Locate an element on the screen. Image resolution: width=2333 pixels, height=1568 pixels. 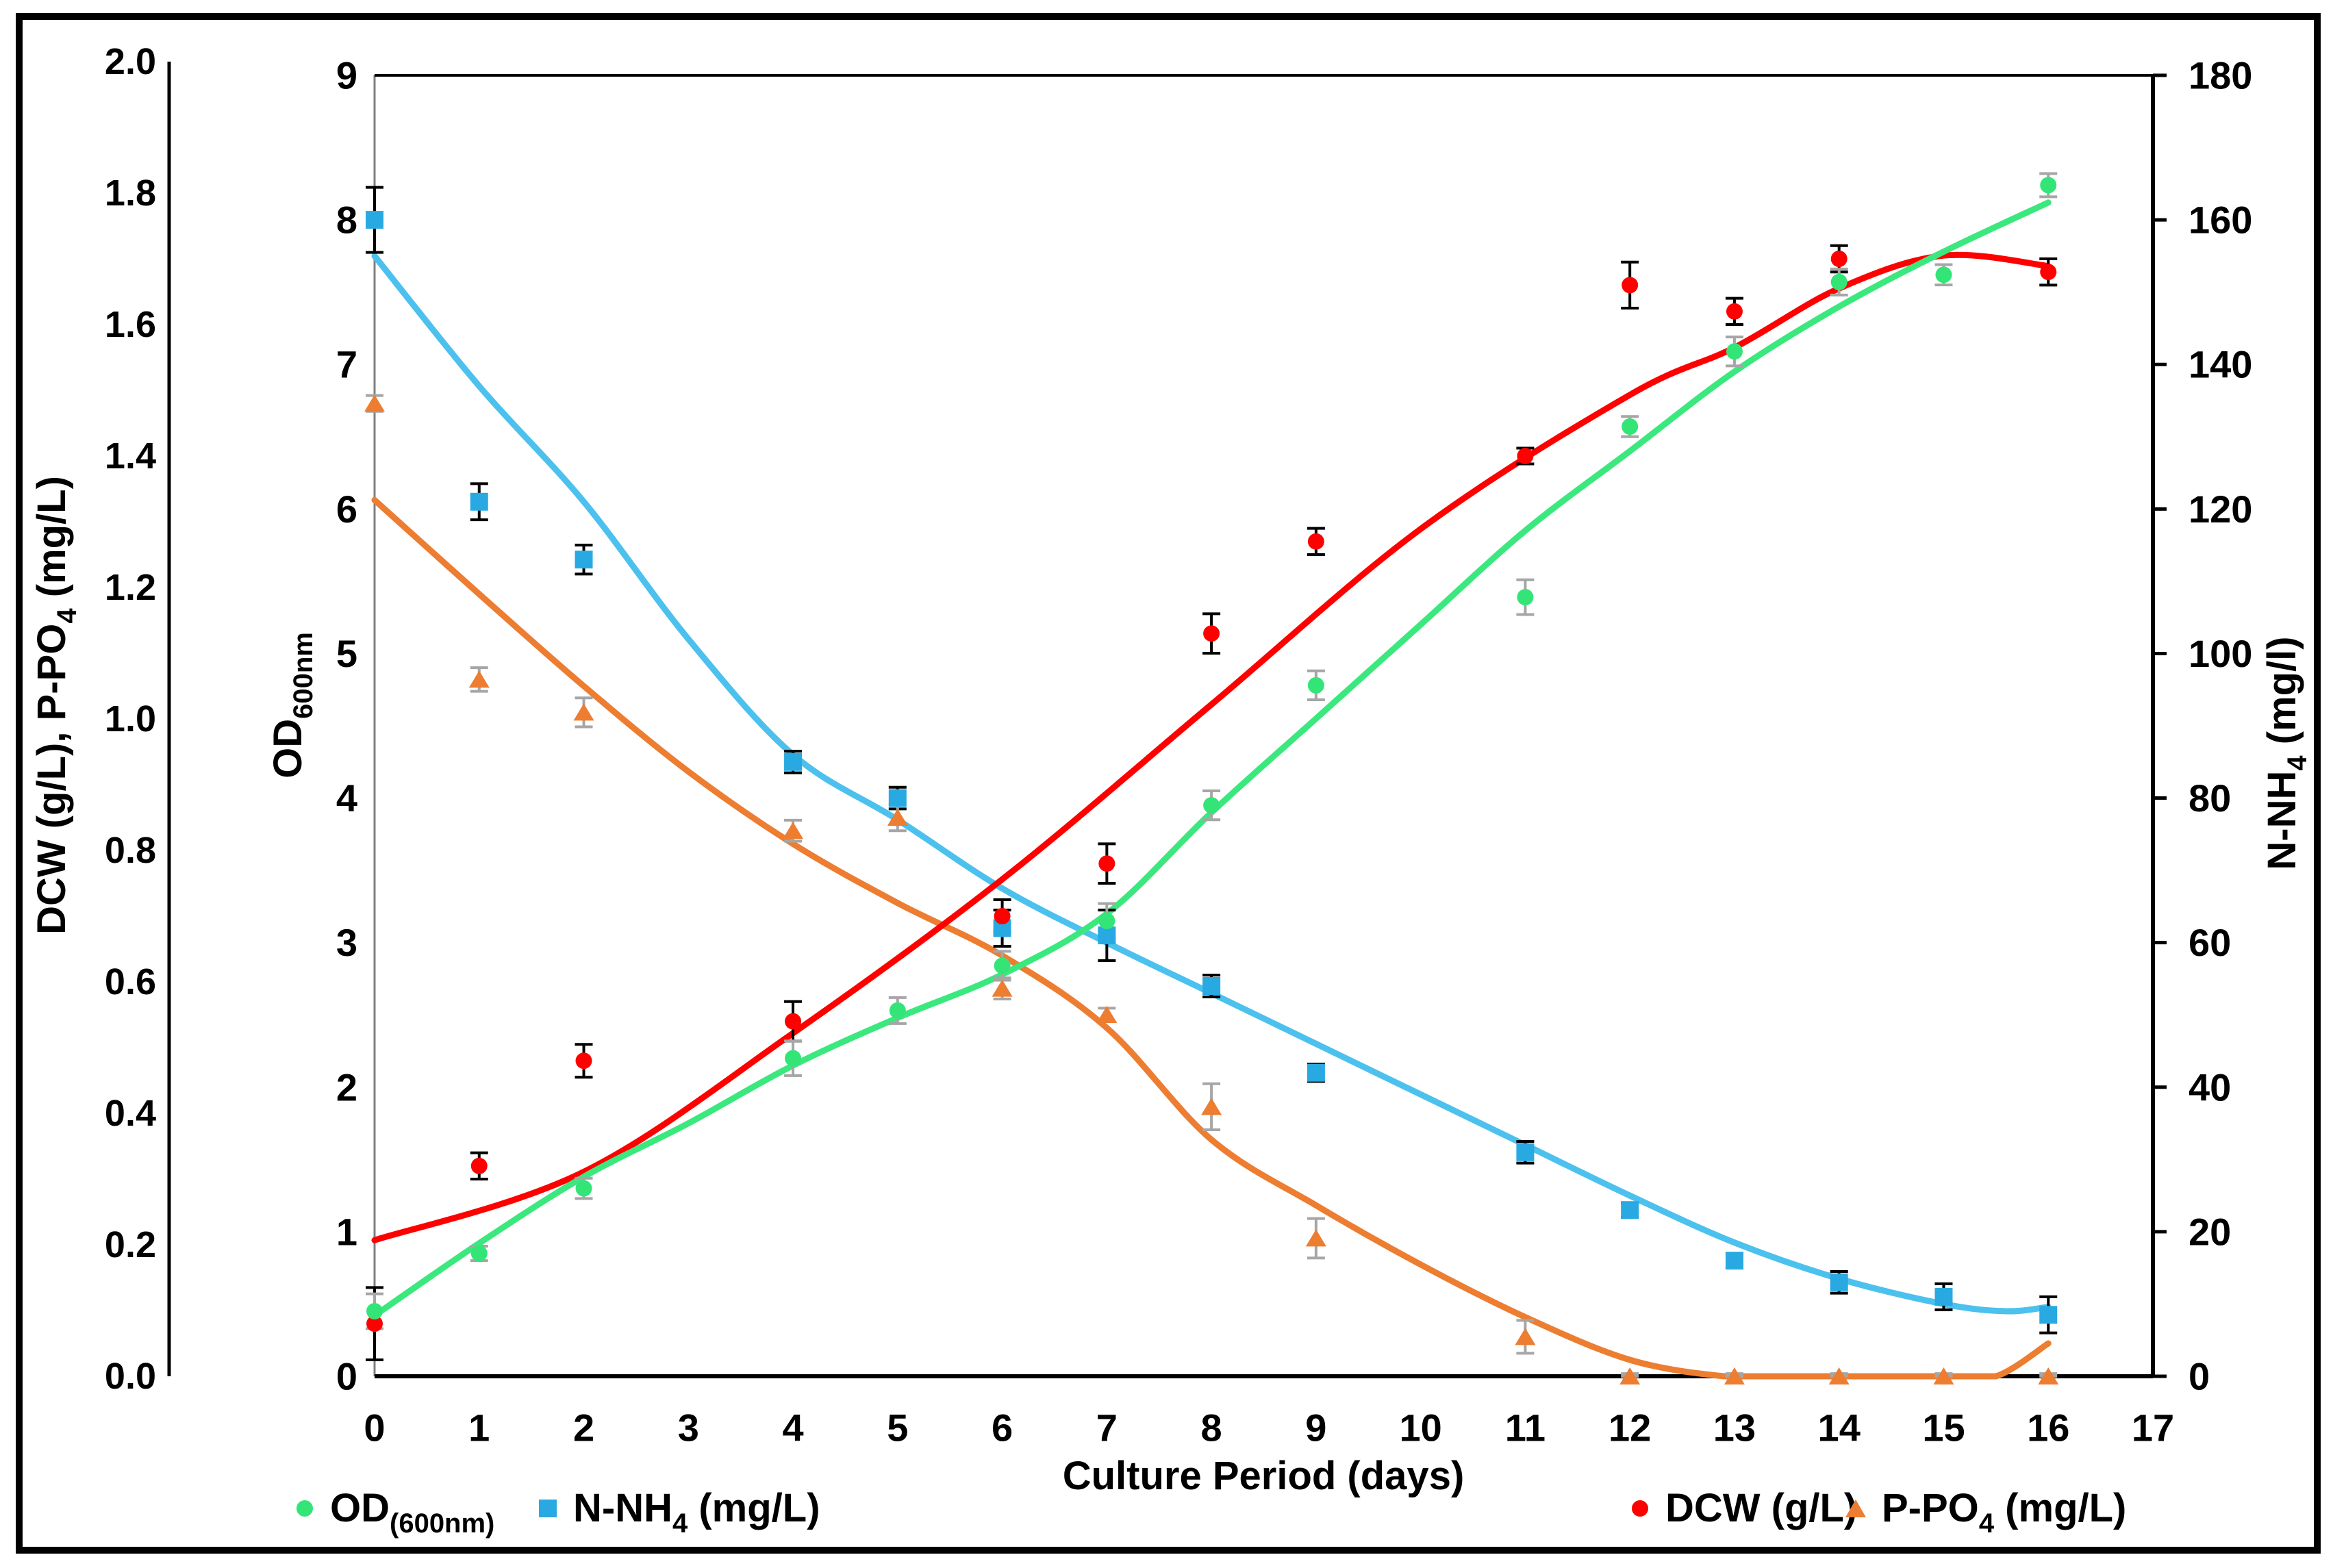
left-inner-tick-label: 5 is located at coordinates (346, 653).